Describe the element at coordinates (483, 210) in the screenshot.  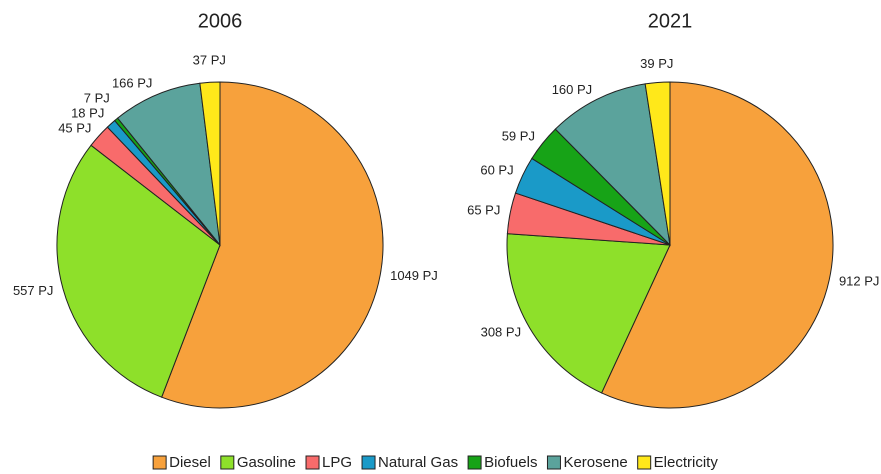
I see `value-label: 65 PJ` at that location.